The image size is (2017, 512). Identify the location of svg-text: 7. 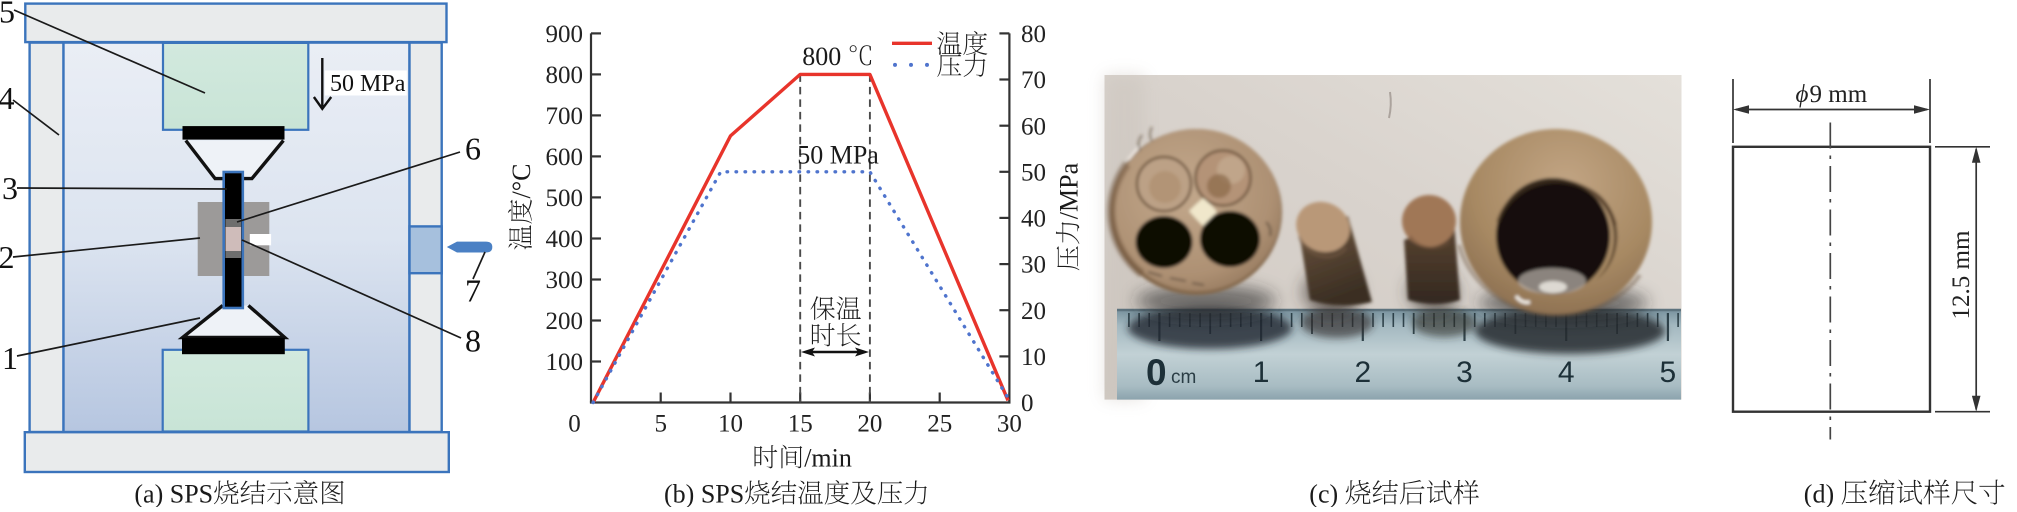
(473, 291).